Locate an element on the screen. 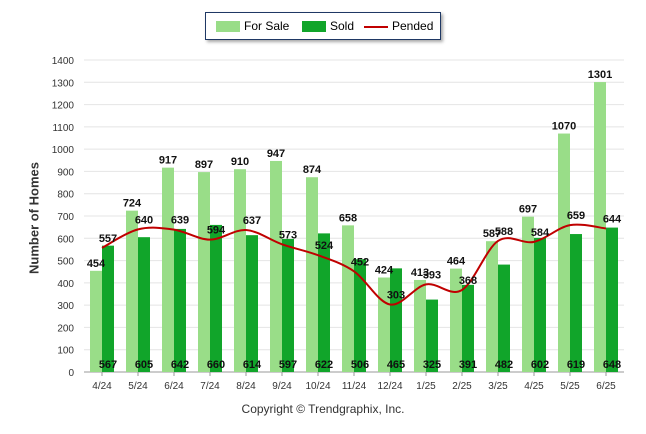  y-tick-label: 900 is located at coordinates (65, 172).